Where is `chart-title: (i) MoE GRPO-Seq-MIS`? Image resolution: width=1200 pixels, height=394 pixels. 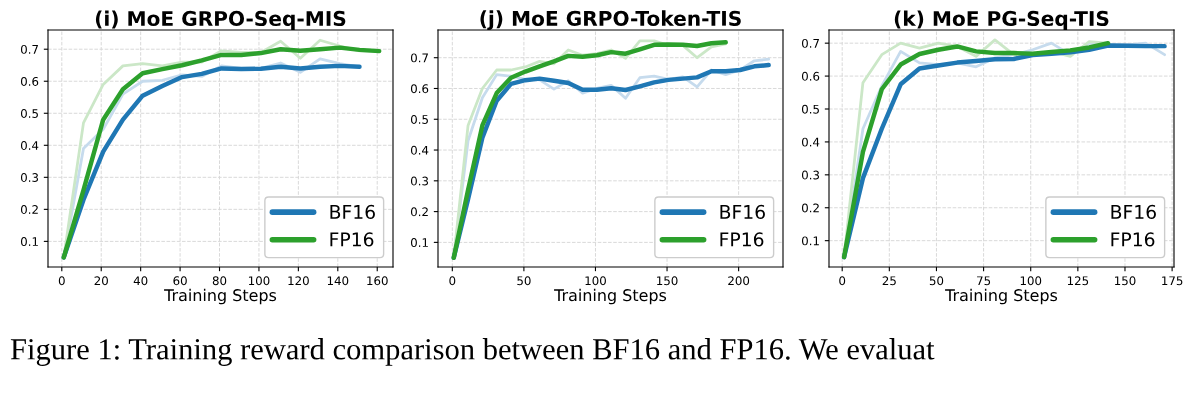 chart-title: (i) MoE GRPO-Seq-MIS is located at coordinates (220, 20).